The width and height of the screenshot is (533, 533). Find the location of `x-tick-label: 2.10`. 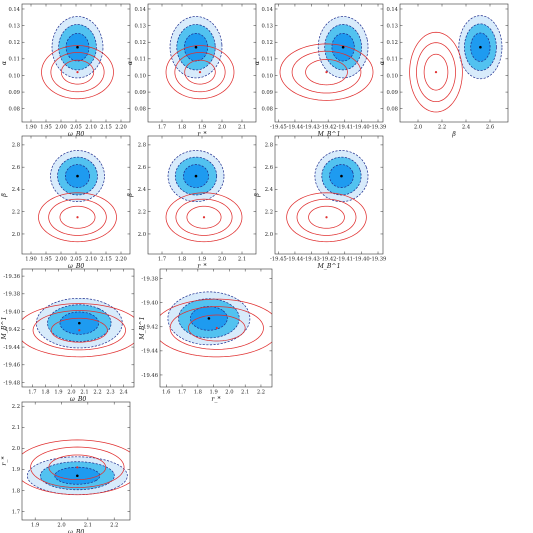

x-tick-label: 2.10 is located at coordinates (91, 260).